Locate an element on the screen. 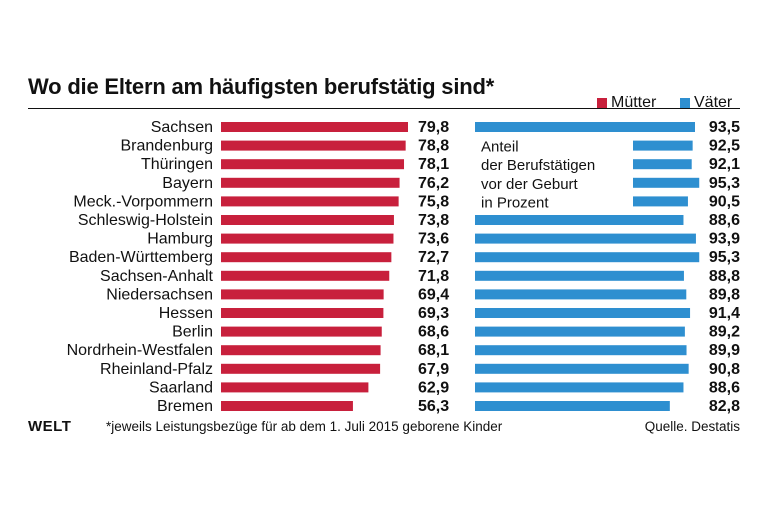 The height and width of the screenshot is (512, 768). bar-muetter-sachsen-anhalt is located at coordinates (305, 275).